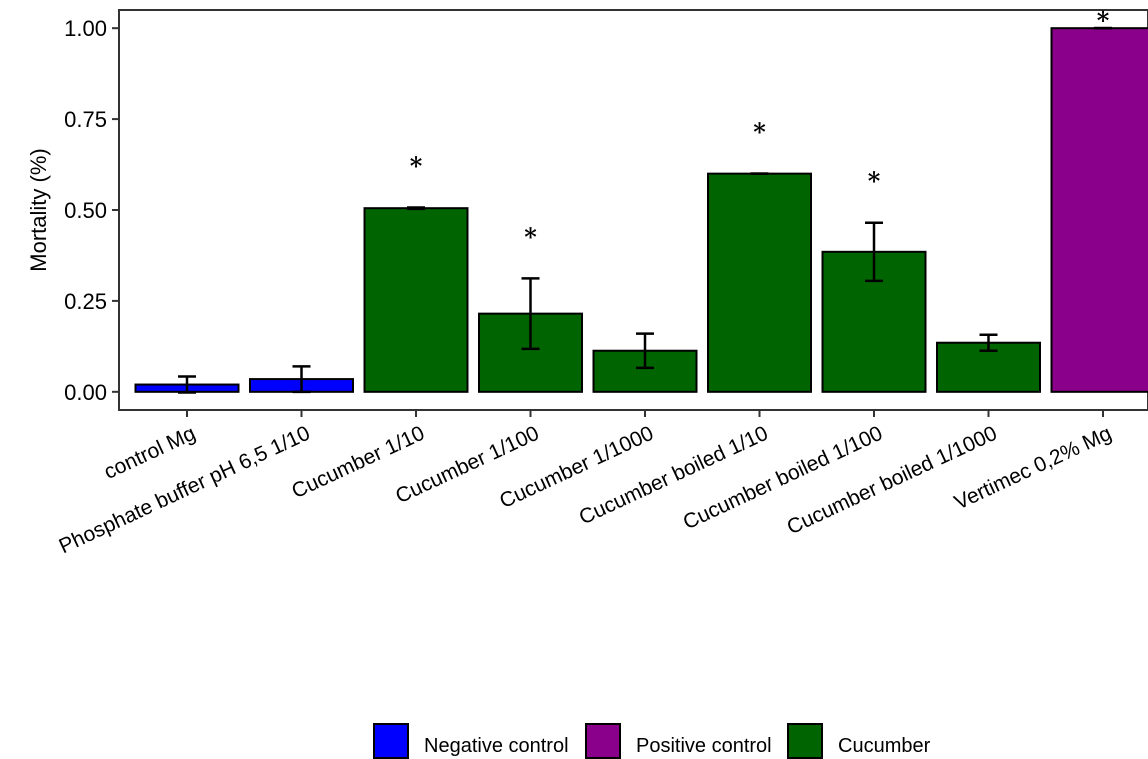 The height and width of the screenshot is (759, 1148). What do you see at coordinates (704, 746) in the screenshot?
I see `legend-label: Positive control` at bounding box center [704, 746].